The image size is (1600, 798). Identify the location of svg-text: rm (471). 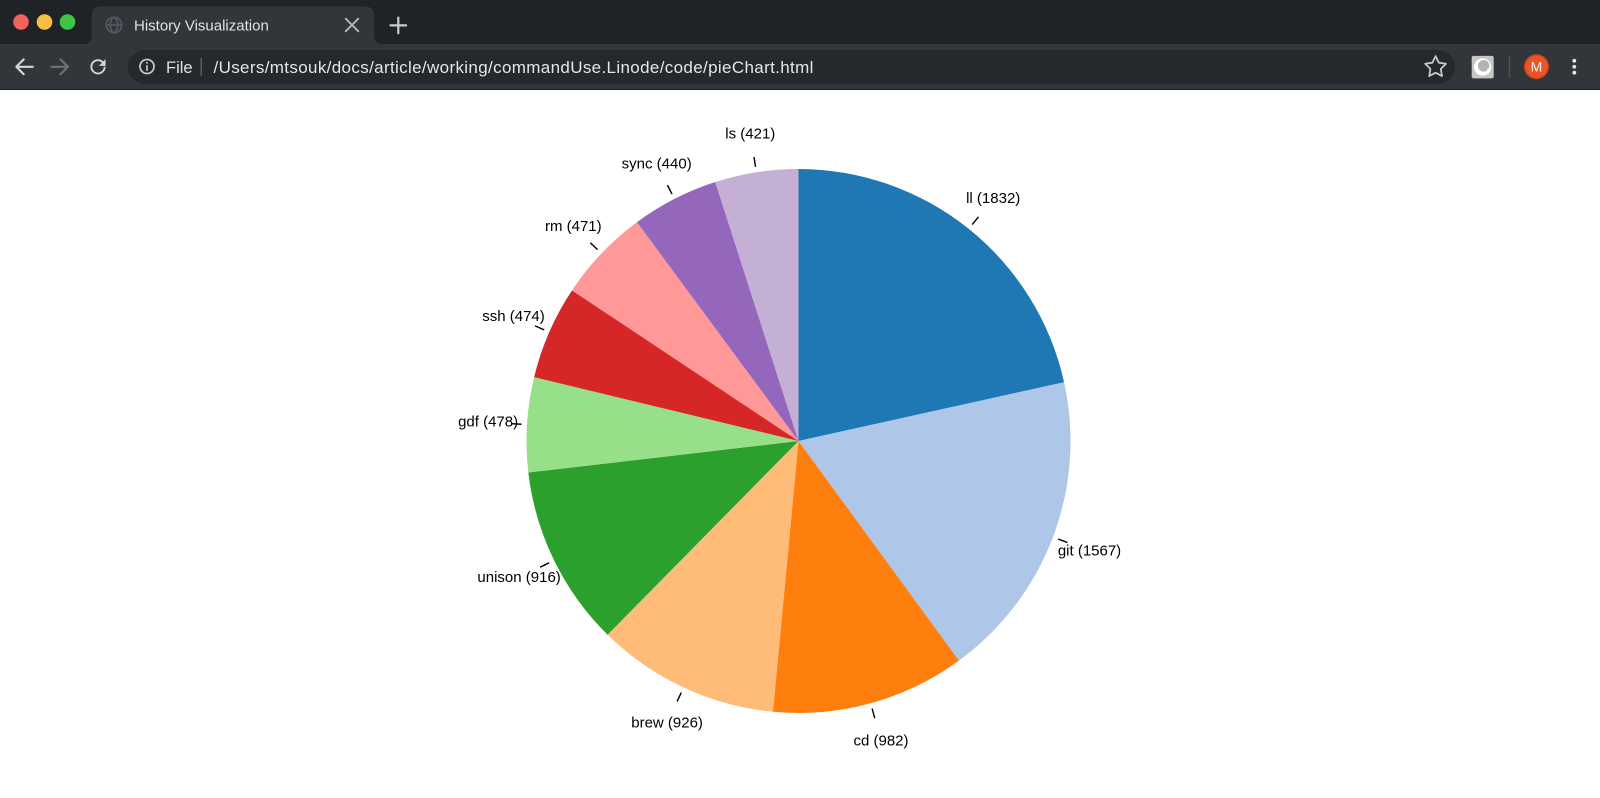
(573, 226).